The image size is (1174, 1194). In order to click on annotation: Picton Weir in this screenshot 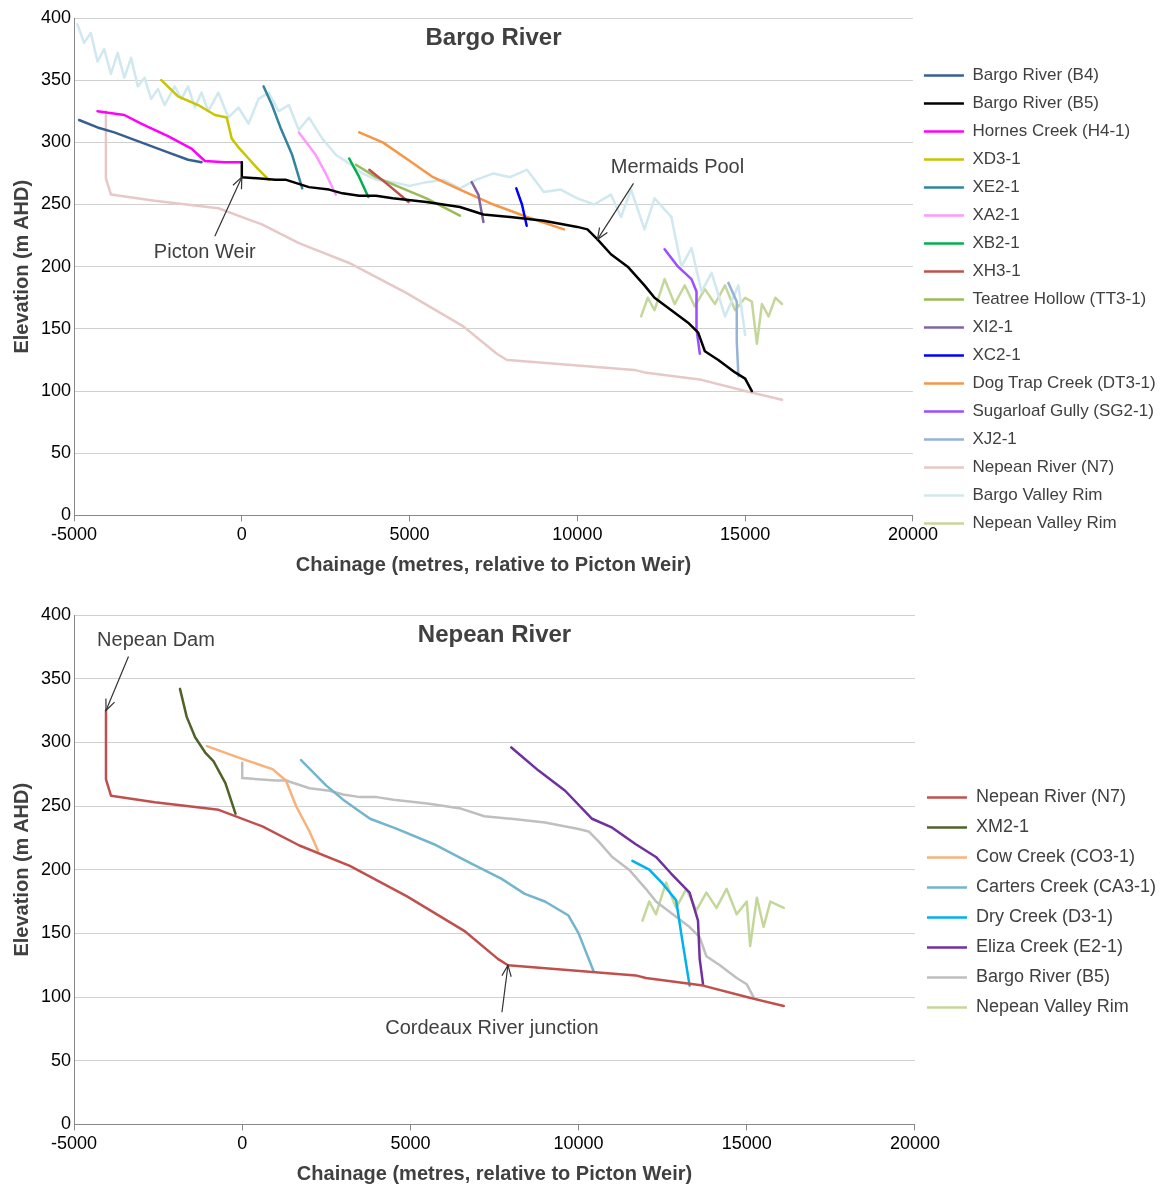, I will do `click(205, 250)`.